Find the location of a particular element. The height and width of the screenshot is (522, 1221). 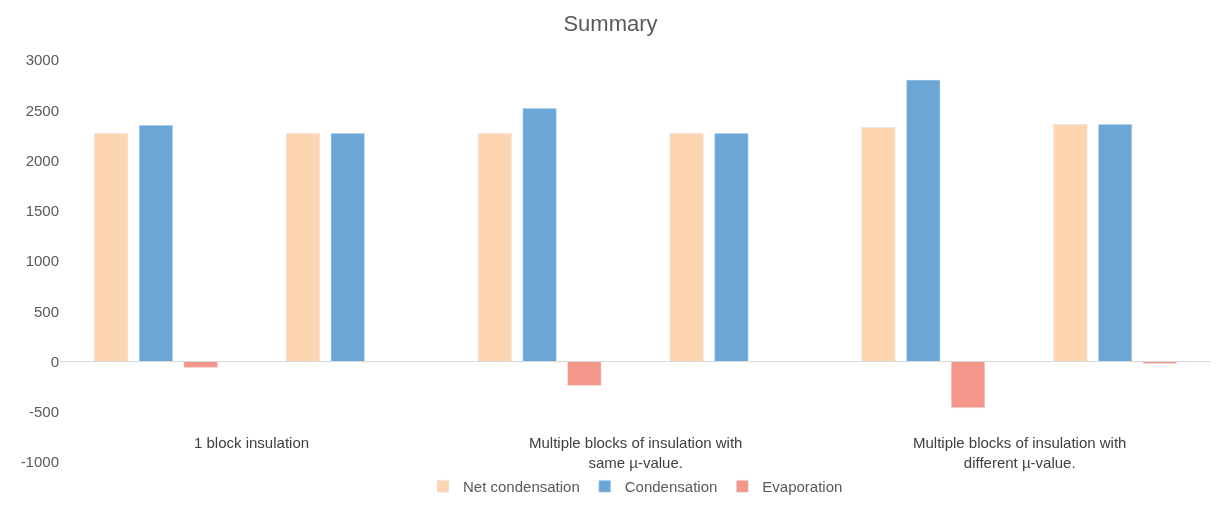

y-tick-label: 500 is located at coordinates (46, 311).